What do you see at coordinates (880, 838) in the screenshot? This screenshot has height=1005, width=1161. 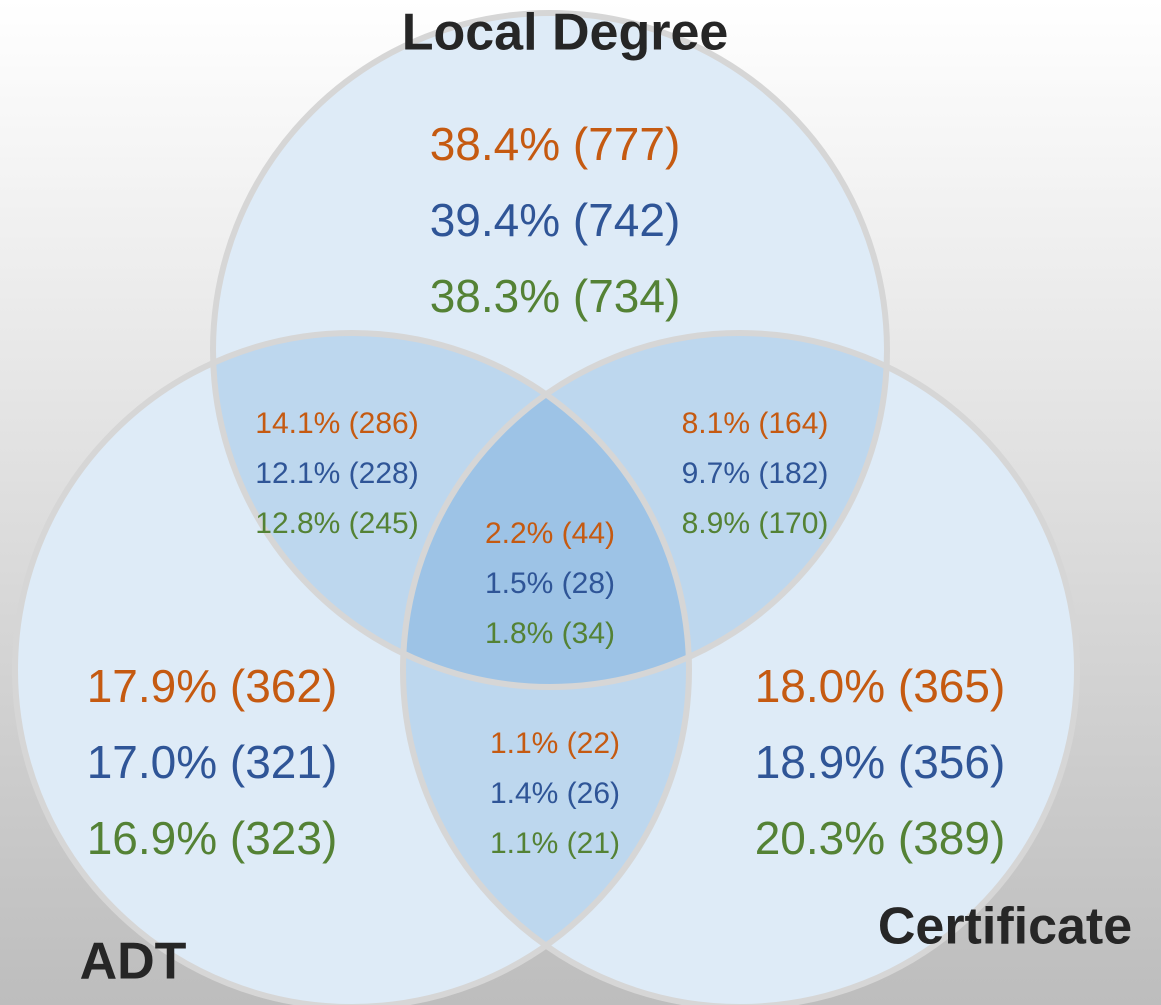 I see `region-value: 20.3% (389)` at bounding box center [880, 838].